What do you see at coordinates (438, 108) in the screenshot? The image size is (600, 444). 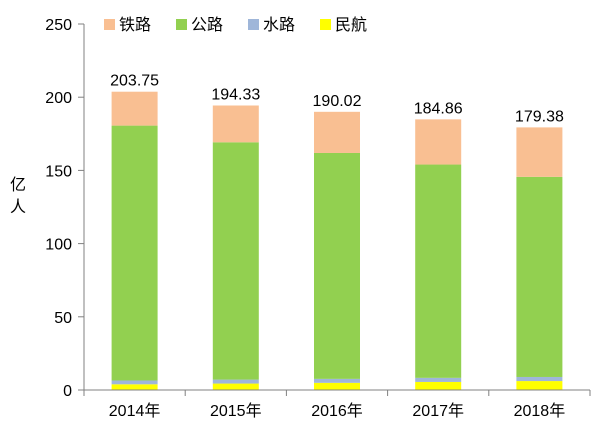 I see `bar-total-label: 184.86` at bounding box center [438, 108].